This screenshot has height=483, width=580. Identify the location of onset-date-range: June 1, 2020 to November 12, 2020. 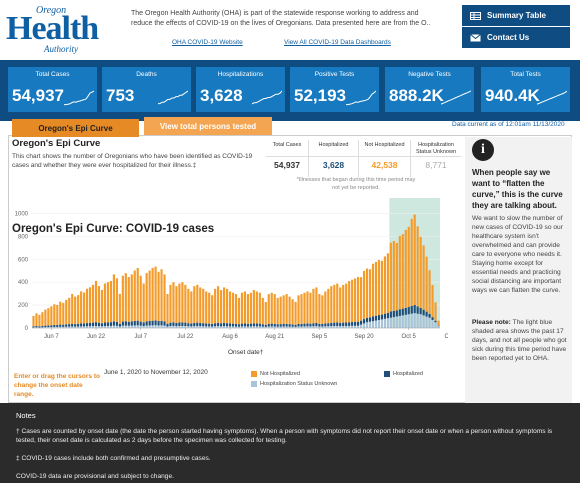
(156, 372).